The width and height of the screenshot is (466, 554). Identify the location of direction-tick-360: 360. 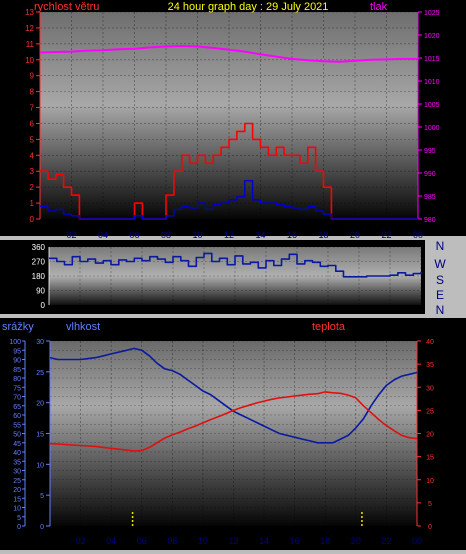
(39, 247).